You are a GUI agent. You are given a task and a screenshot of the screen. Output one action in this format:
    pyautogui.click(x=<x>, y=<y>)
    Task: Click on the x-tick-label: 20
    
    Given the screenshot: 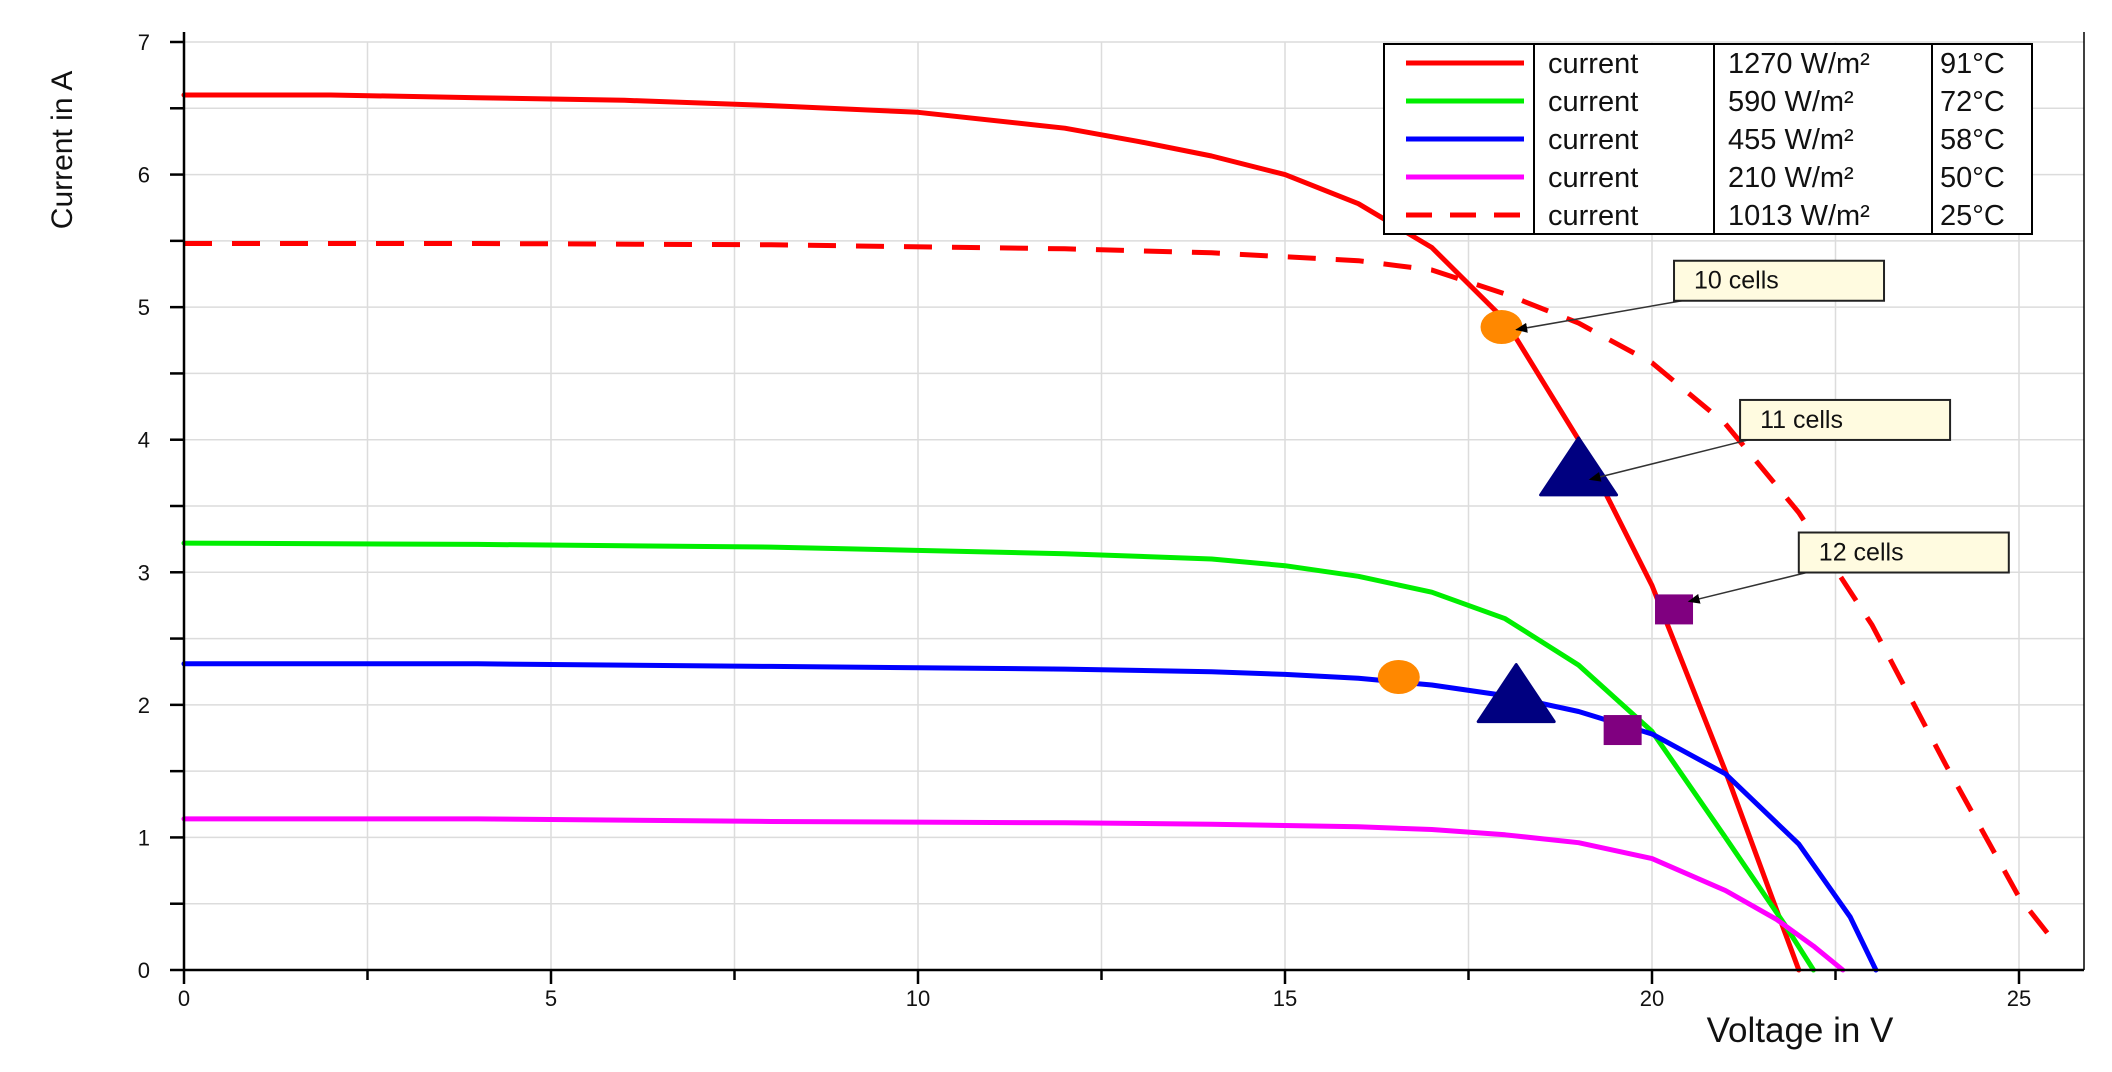 What is the action you would take?
    pyautogui.click(x=1652, y=998)
    